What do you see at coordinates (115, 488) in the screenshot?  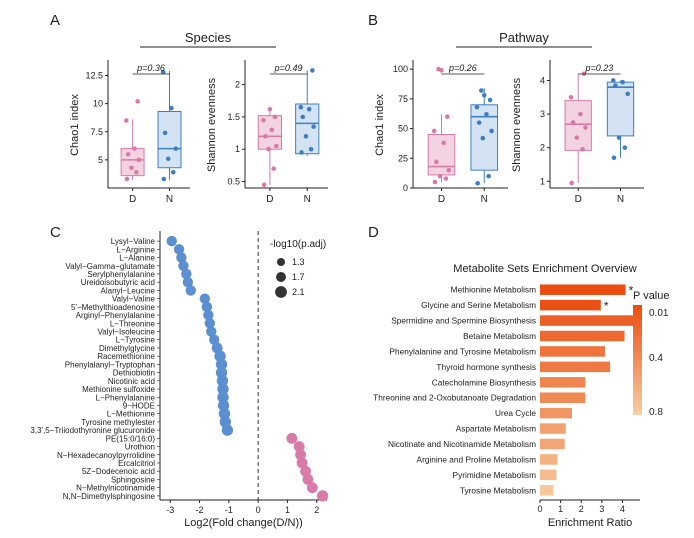 I see `metabolite-label: N−Methylnicotinamide` at bounding box center [115, 488].